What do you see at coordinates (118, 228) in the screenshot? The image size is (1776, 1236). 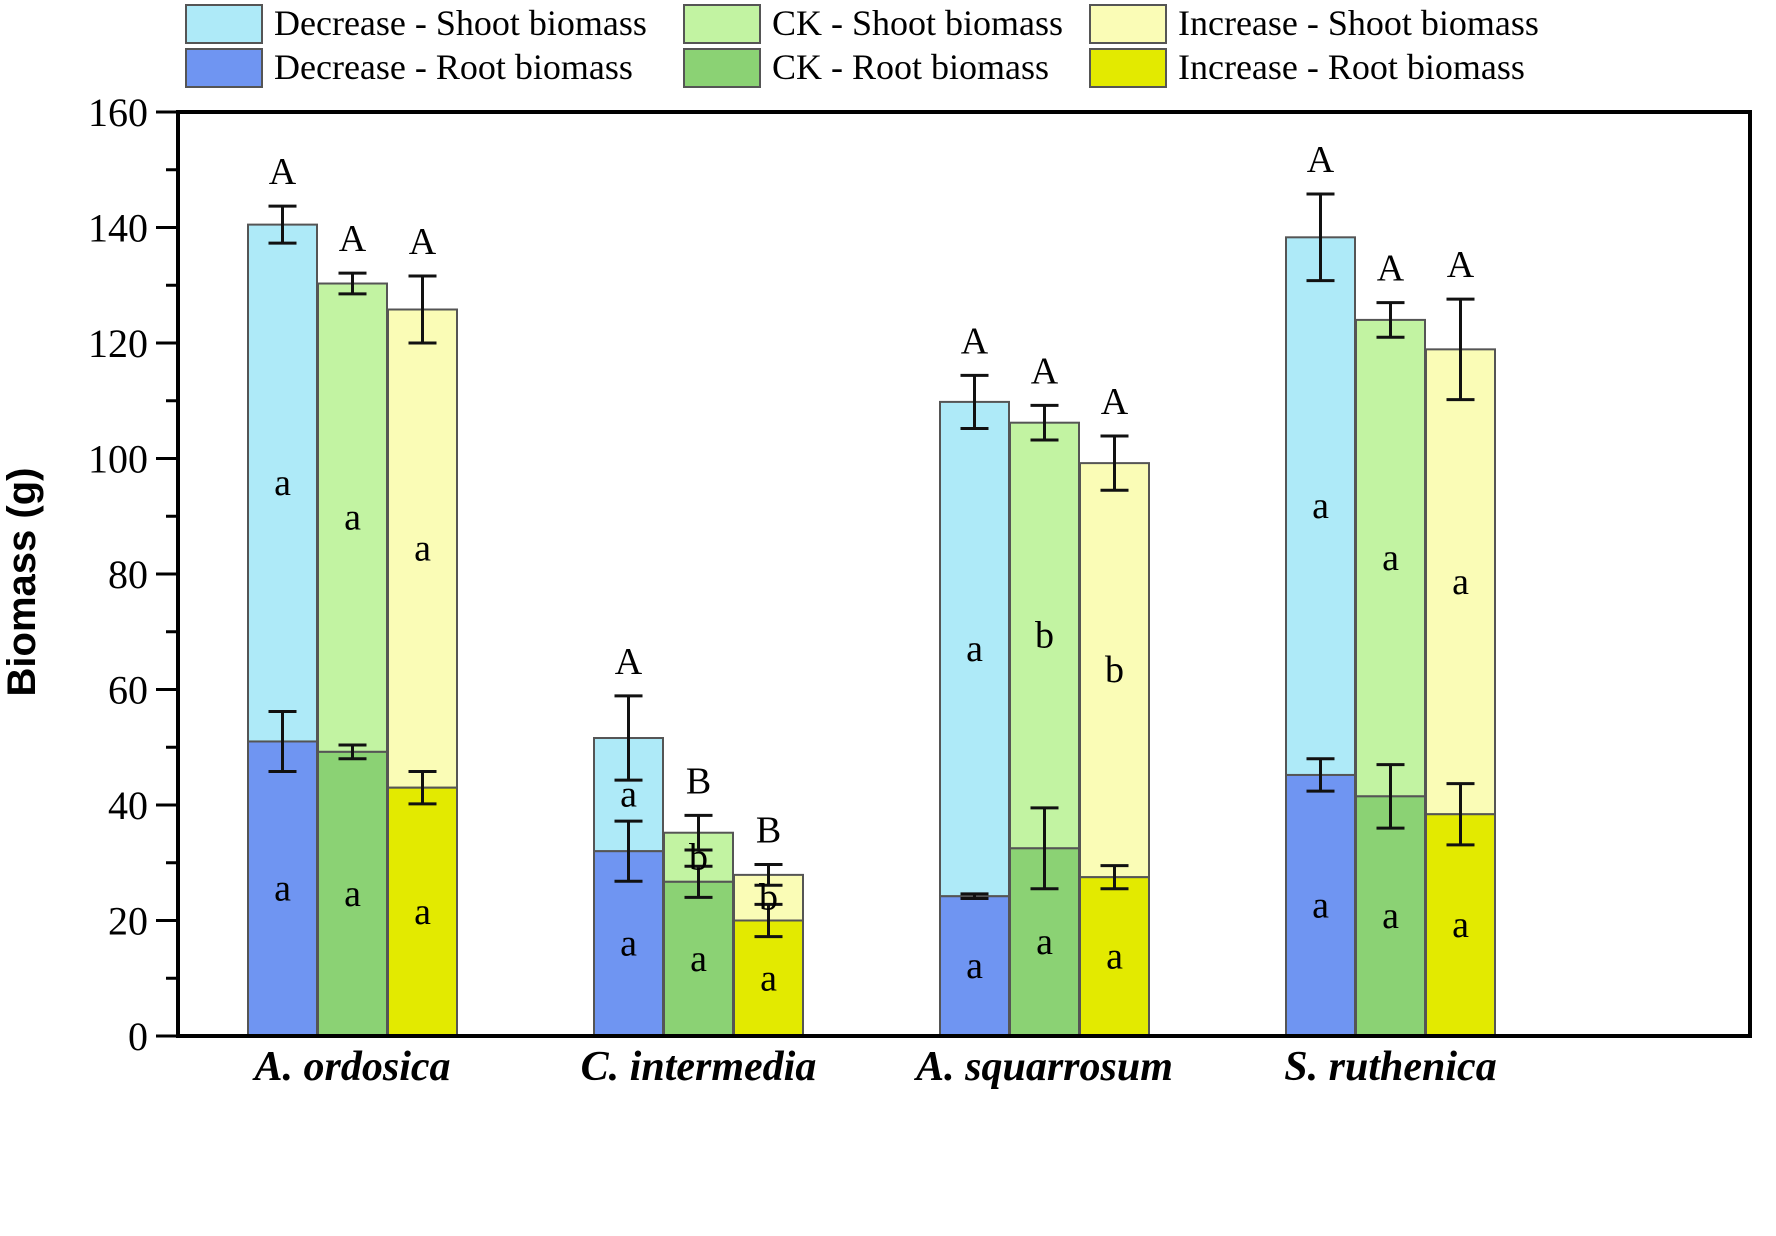 I see `y-tick-label: 140` at bounding box center [118, 228].